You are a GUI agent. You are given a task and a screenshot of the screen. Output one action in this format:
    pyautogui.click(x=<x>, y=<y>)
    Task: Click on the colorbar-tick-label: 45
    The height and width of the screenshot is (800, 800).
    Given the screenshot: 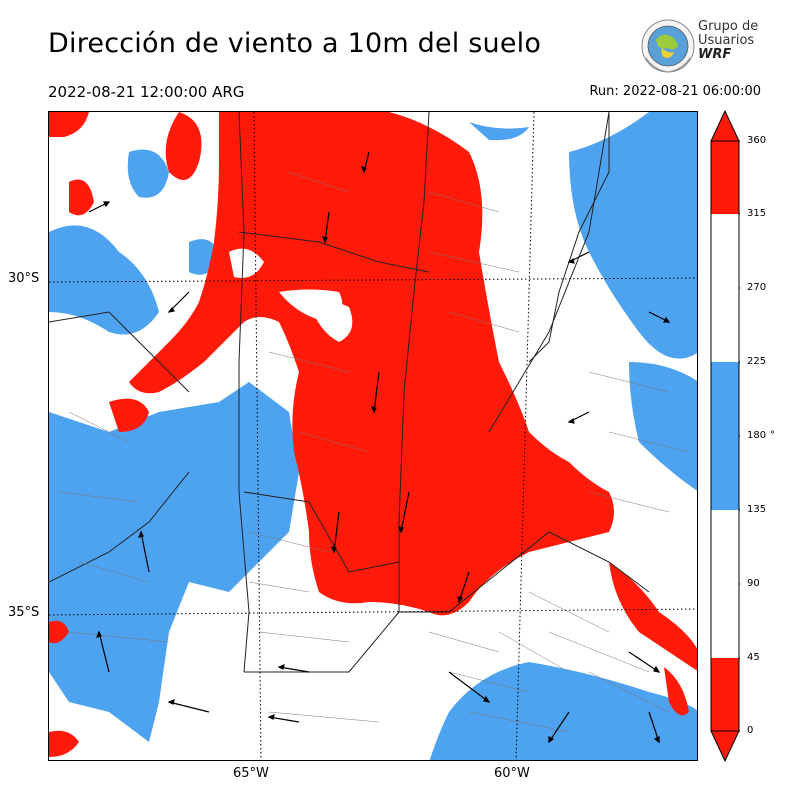 What is the action you would take?
    pyautogui.click(x=753, y=657)
    